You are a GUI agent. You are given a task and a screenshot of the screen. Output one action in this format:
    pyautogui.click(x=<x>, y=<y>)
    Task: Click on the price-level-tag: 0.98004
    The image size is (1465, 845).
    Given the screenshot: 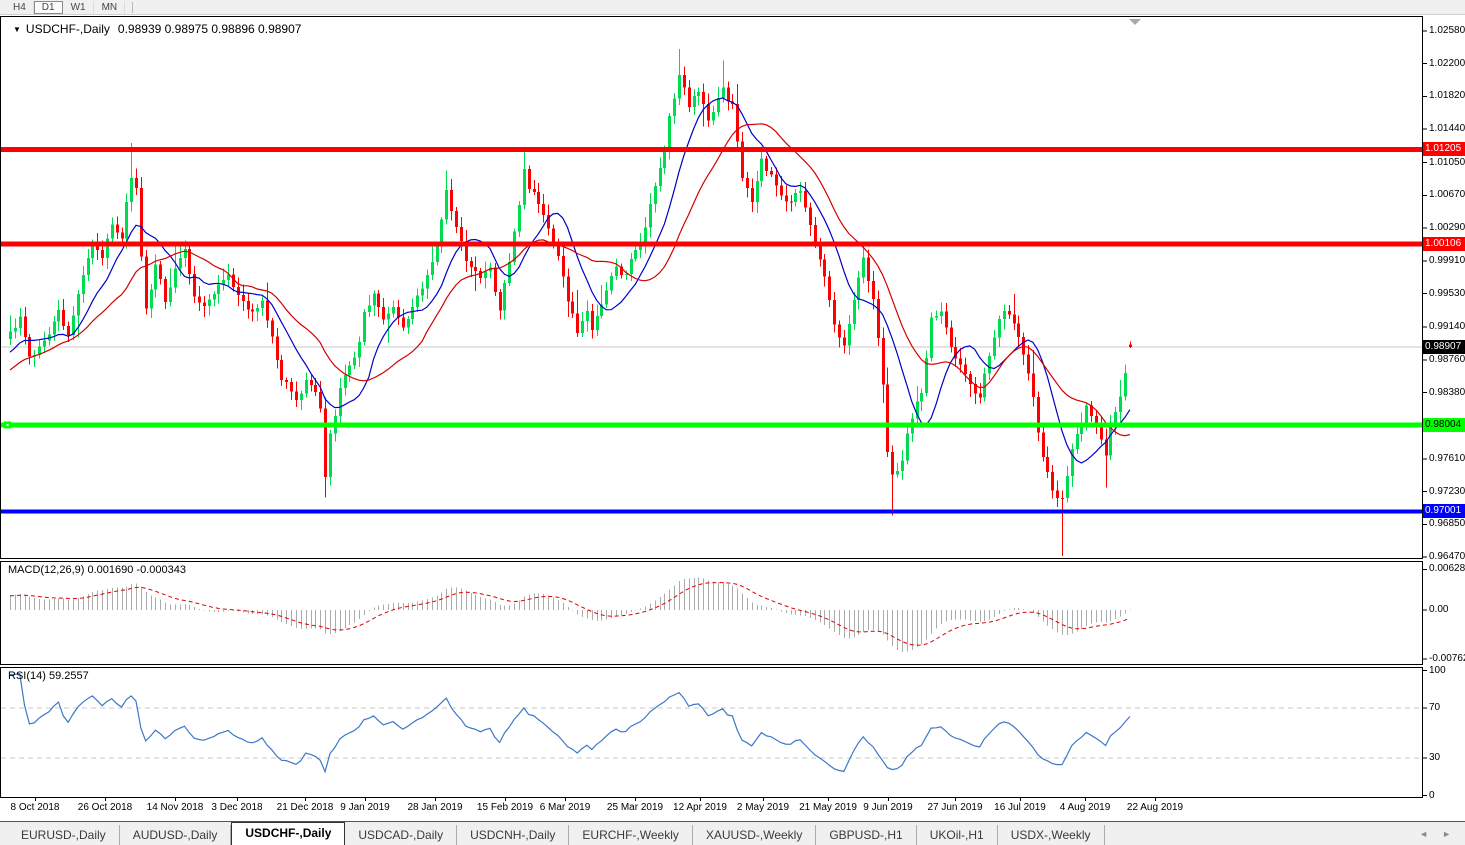 What is the action you would take?
    pyautogui.click(x=1444, y=424)
    